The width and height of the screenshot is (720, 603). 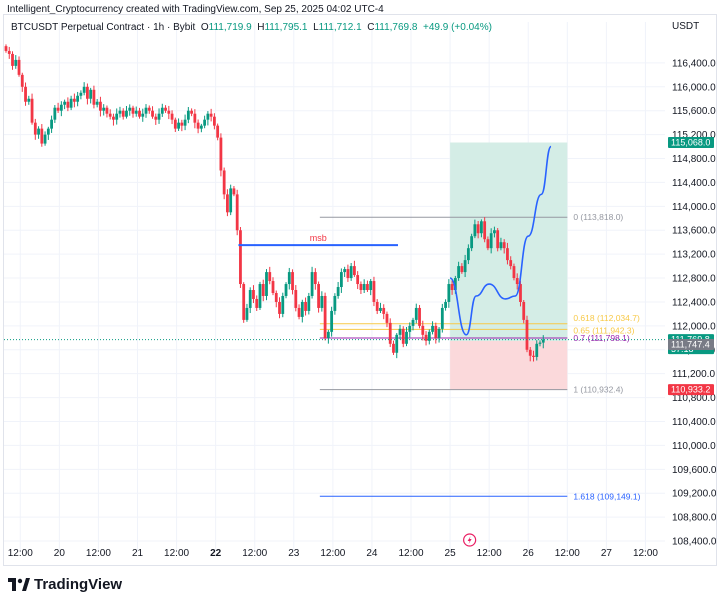 I want to click on y-tick-label: 114,000.0, so click(x=694, y=207).